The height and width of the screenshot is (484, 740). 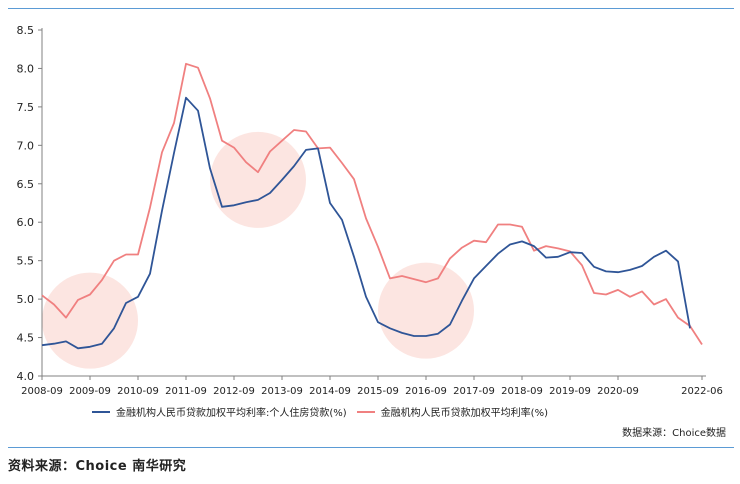 I want to click on y-tick-label-5: 6.5, so click(x=26, y=184).